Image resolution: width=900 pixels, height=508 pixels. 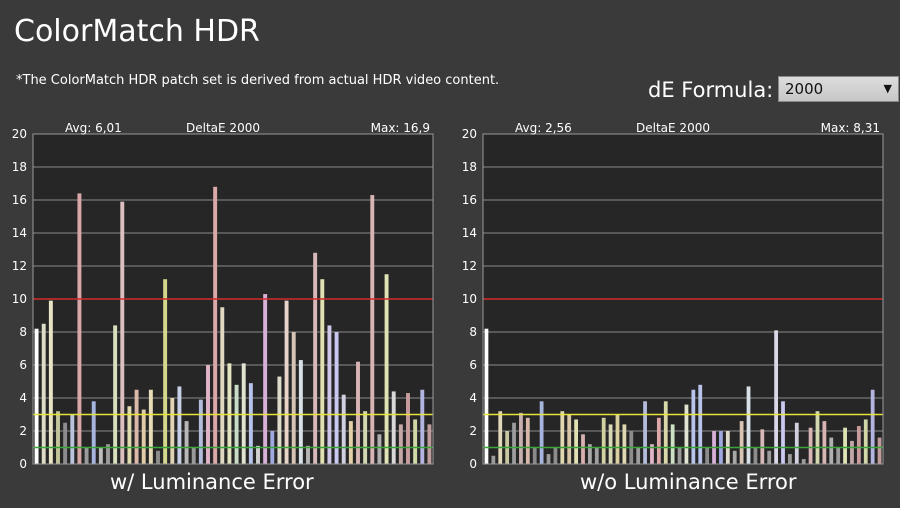 What do you see at coordinates (804, 89) in the screenshot?
I see `de-formula-selected-value: 2000` at bounding box center [804, 89].